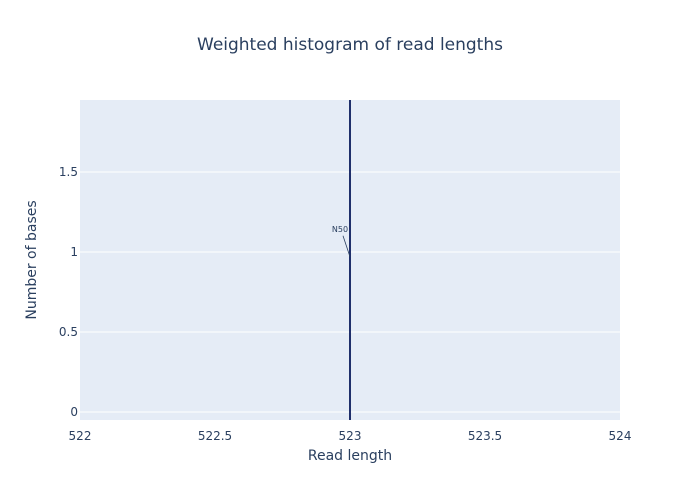 This screenshot has width=700, height=500. What do you see at coordinates (350, 456) in the screenshot?
I see `x-axis-title: Read length` at bounding box center [350, 456].